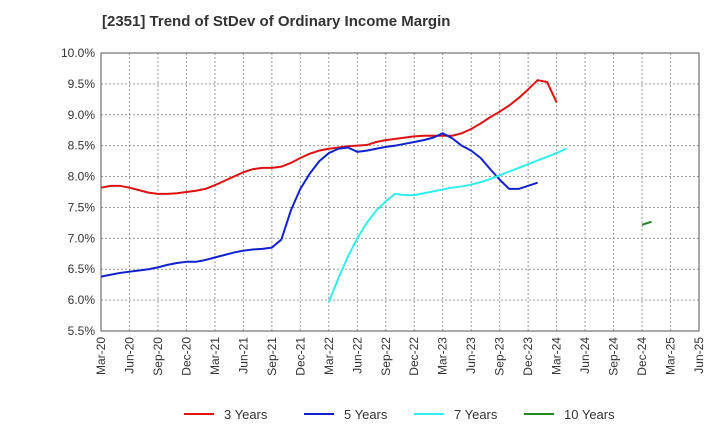 The image size is (720, 440). I want to click on y-tick-label: 10.0%, so click(78, 53).